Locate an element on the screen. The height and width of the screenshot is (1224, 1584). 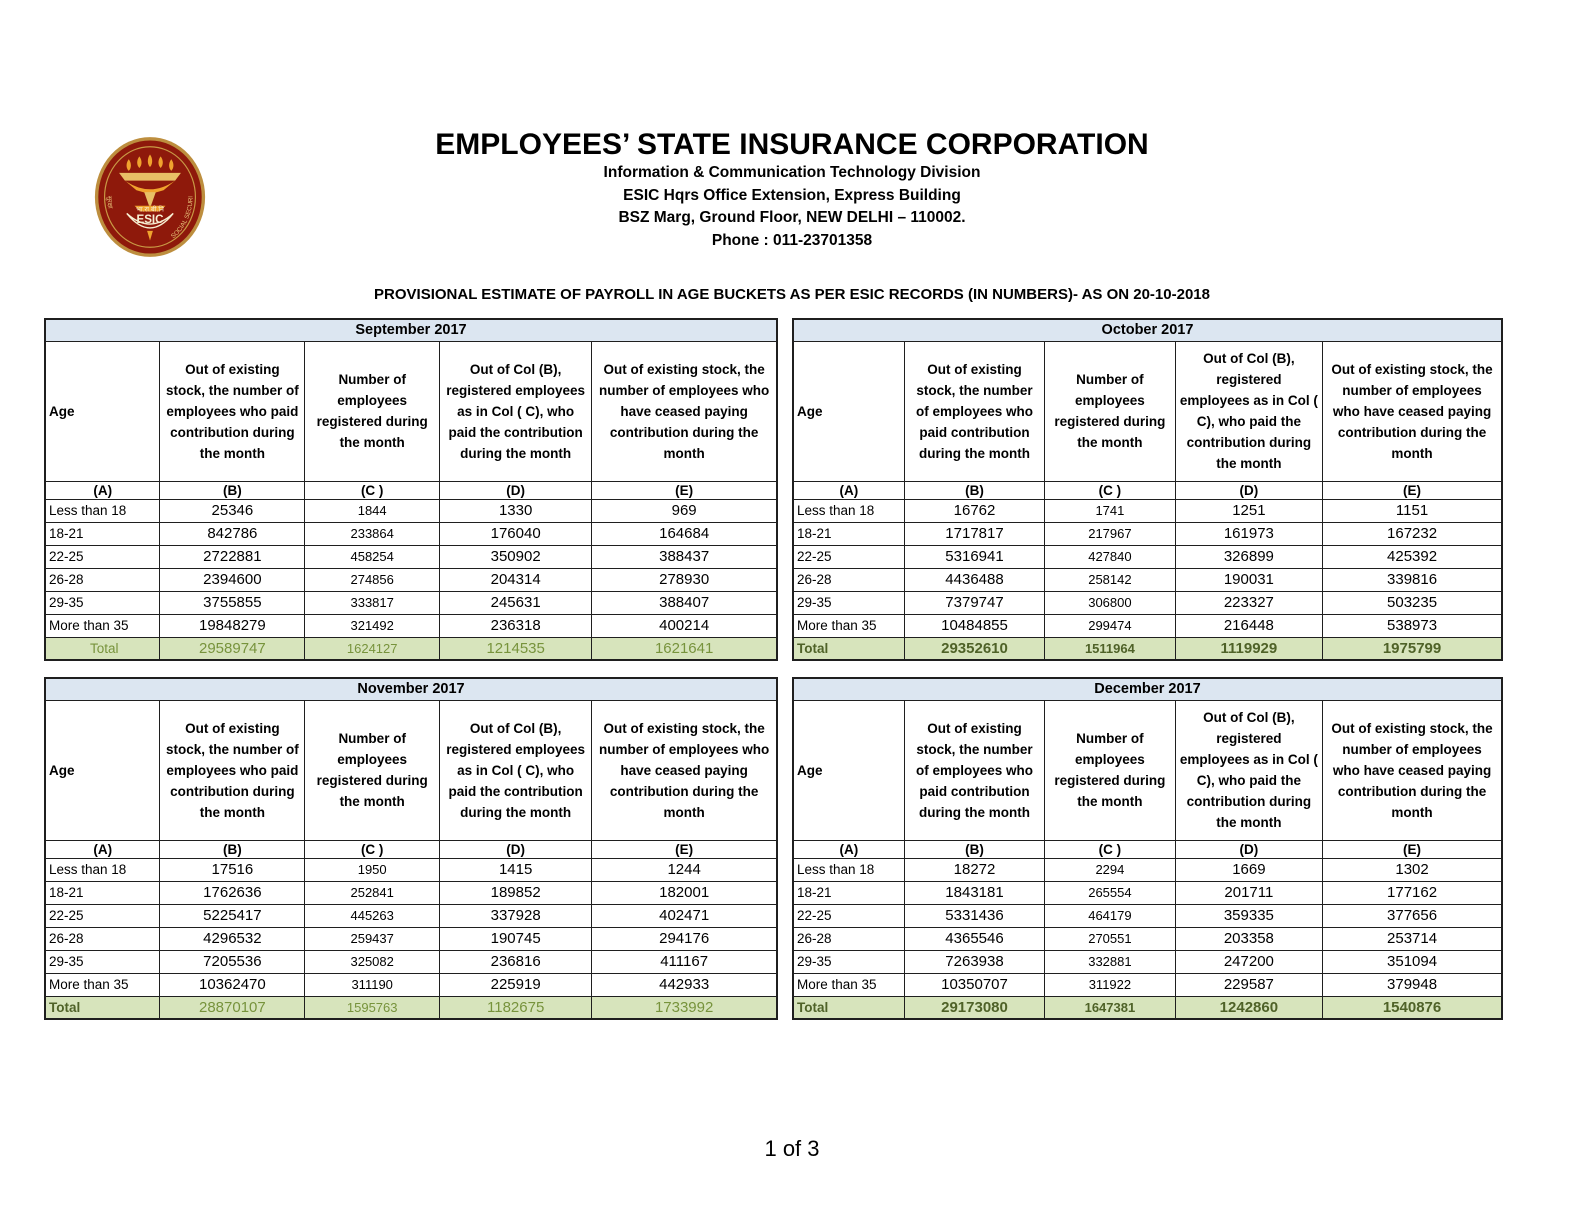
value-cell: 1950 is located at coordinates (372, 869).